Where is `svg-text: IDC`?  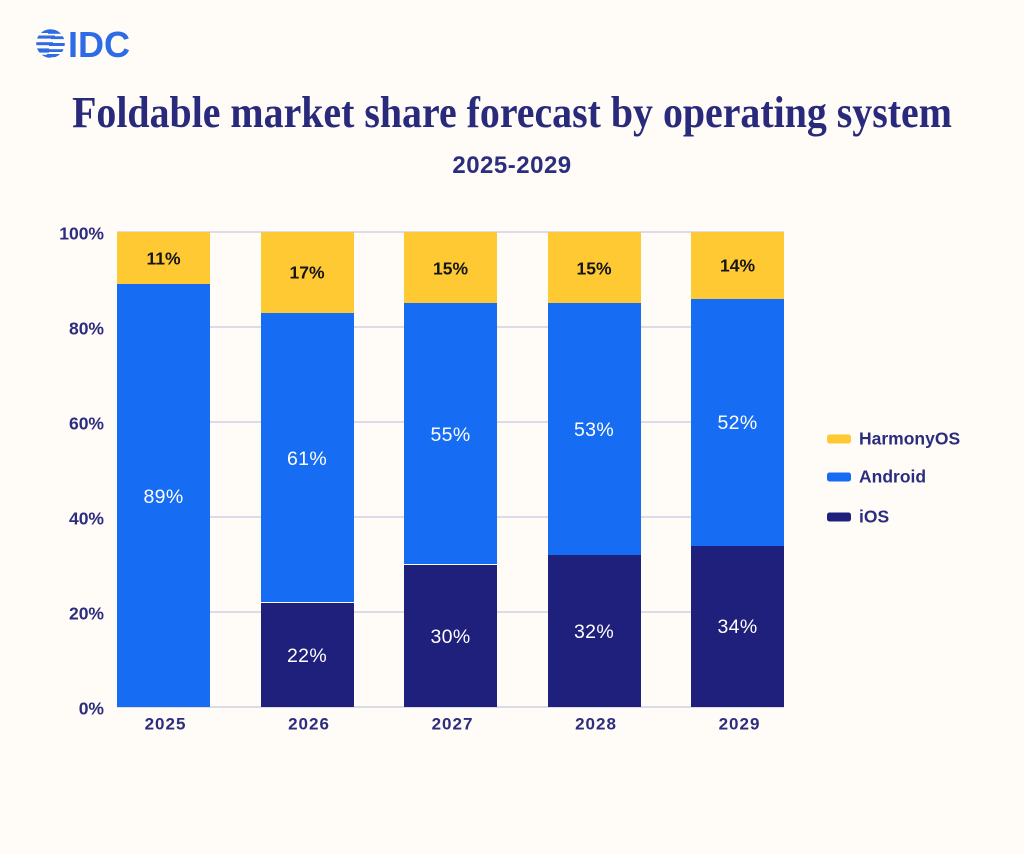 svg-text: IDC is located at coordinates (99, 44).